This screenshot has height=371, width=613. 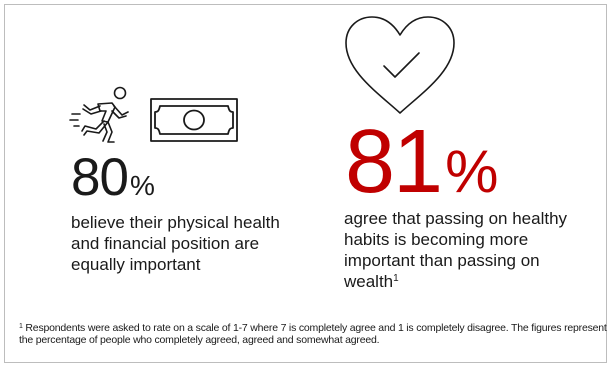 What do you see at coordinates (396, 278) in the screenshot?
I see `footnote-reference: 1` at bounding box center [396, 278].